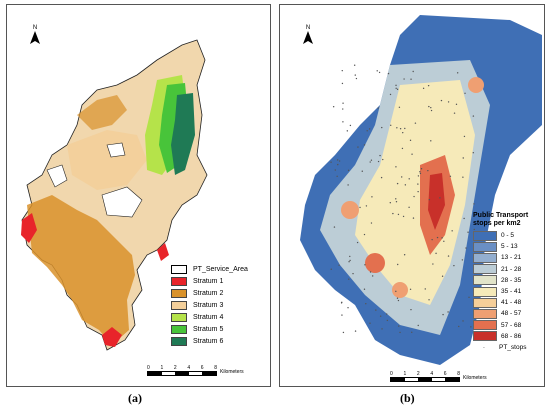 The image size is (550, 410). I want to click on stratum-2-area, so click(81, 270).